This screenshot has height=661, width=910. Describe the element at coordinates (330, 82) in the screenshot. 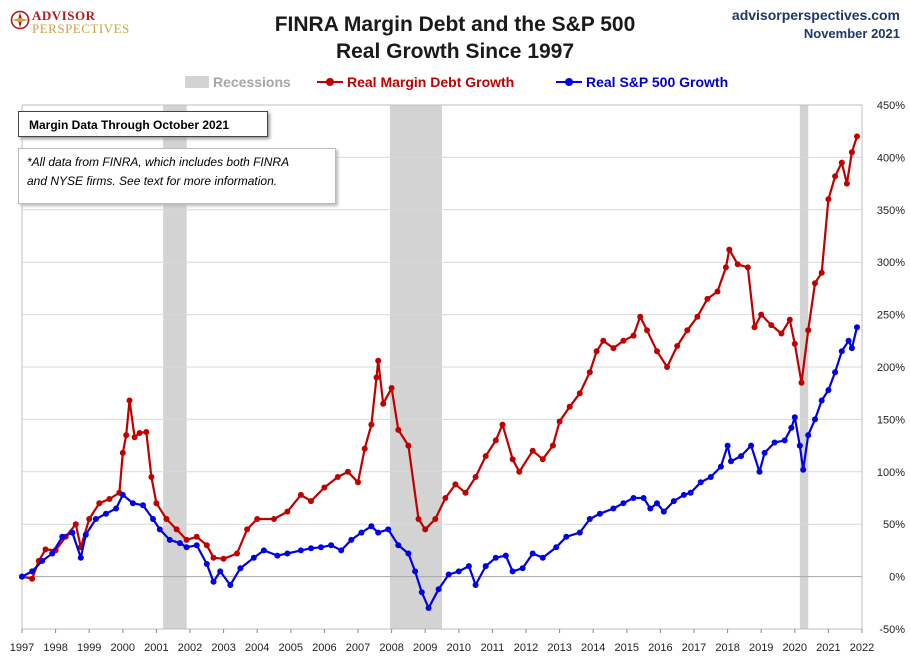

I see `legend-margin-swatch` at that location.